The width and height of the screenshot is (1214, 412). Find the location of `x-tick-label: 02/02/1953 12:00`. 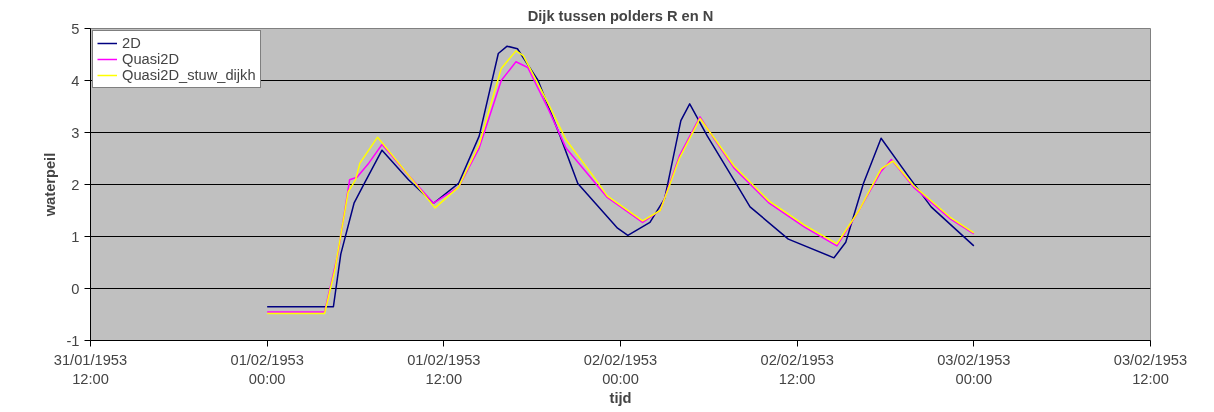

x-tick-label: 02/02/1953 12:00 is located at coordinates (797, 369).